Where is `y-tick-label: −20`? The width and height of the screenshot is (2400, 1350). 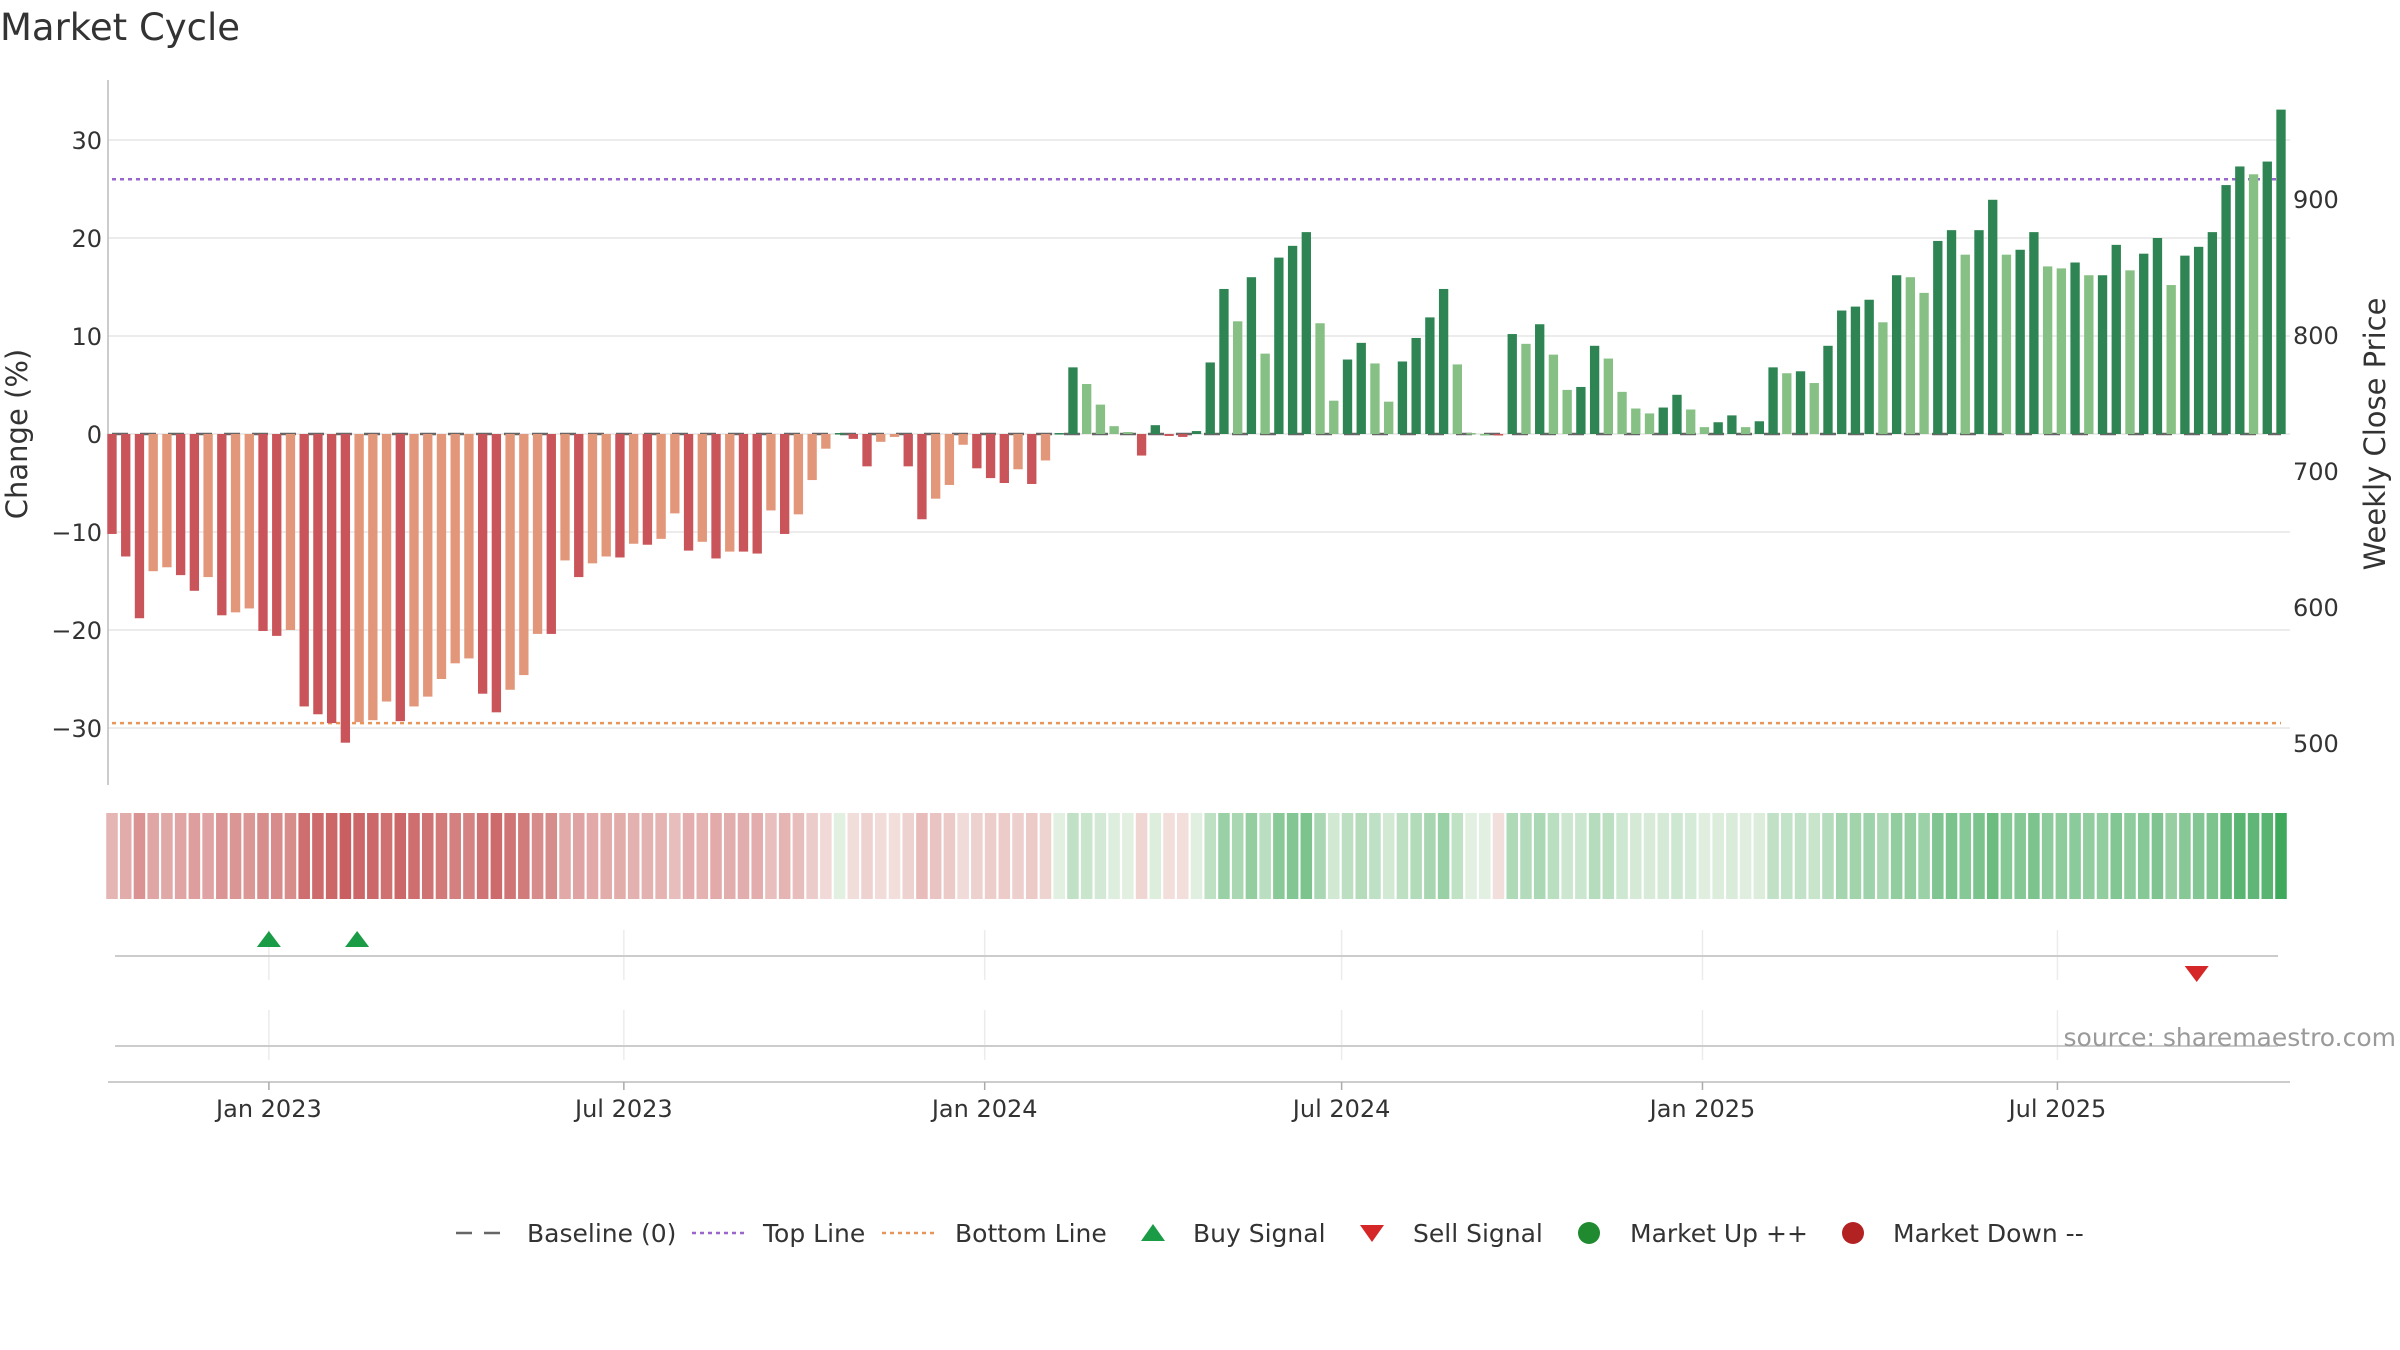 y-tick-label: −20 is located at coordinates (76, 631).